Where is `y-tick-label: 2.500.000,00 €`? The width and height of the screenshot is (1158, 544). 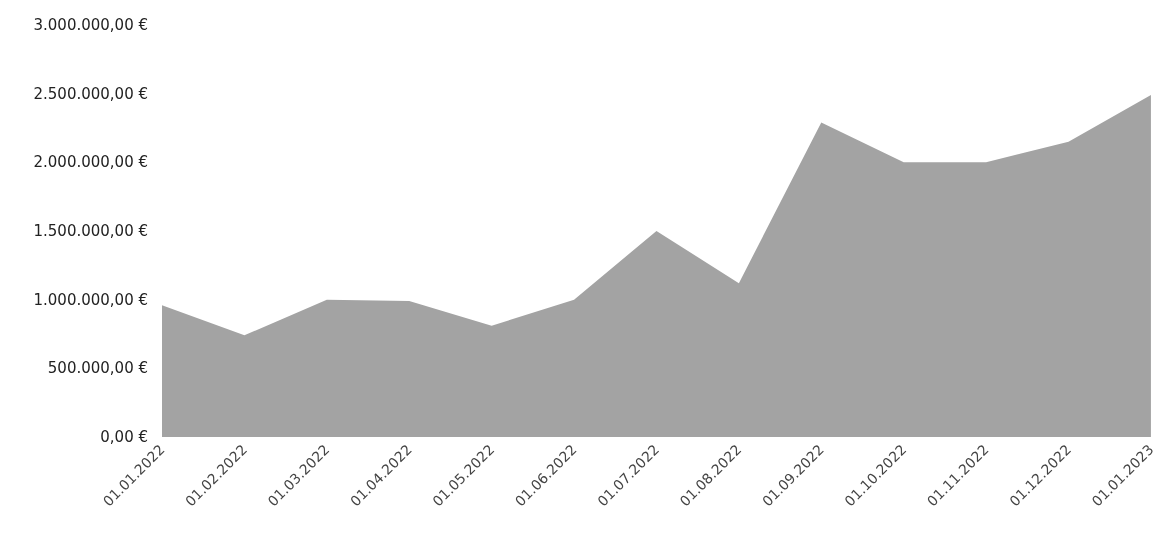 y-tick-label: 2.500.000,00 € is located at coordinates (90, 93).